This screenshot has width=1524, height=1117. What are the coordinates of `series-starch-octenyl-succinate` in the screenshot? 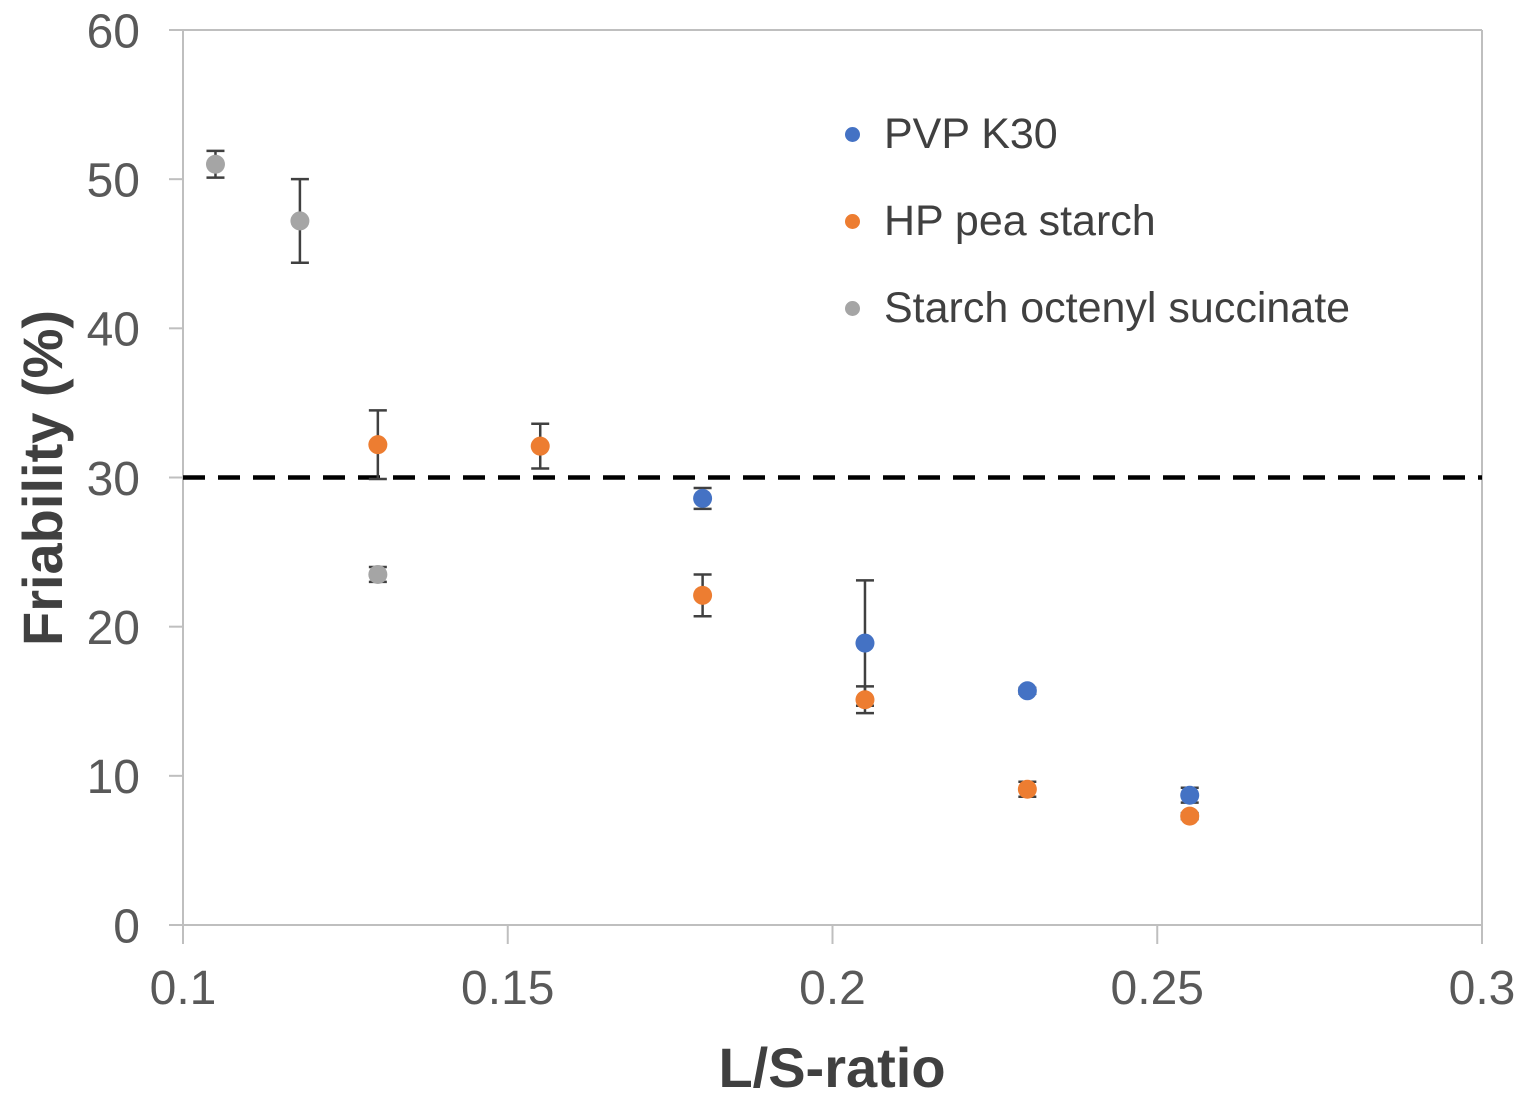 It's located at (296, 366).